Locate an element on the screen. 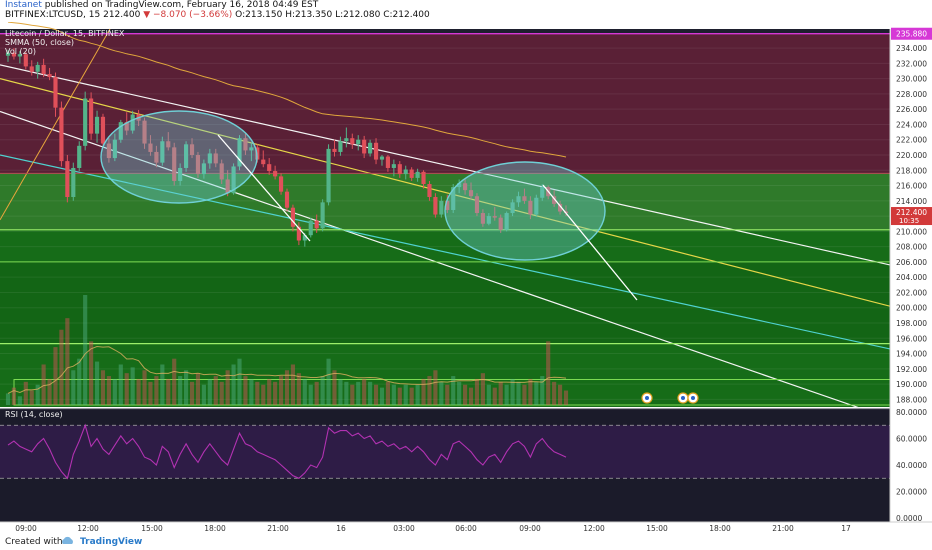 The width and height of the screenshot is (932, 550). y-tick-label: 224.000 is located at coordinates (911, 124).